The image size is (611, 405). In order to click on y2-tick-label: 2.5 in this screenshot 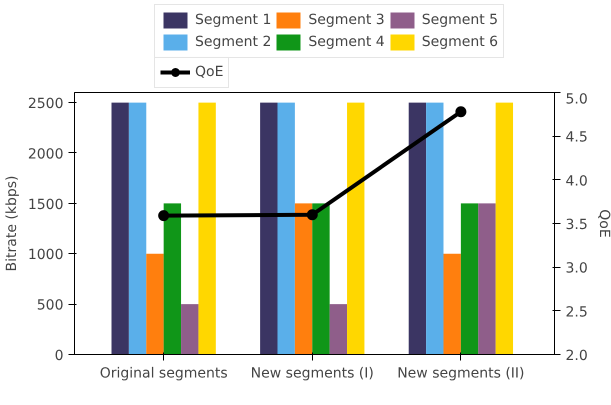, I will do `click(577, 312)`.